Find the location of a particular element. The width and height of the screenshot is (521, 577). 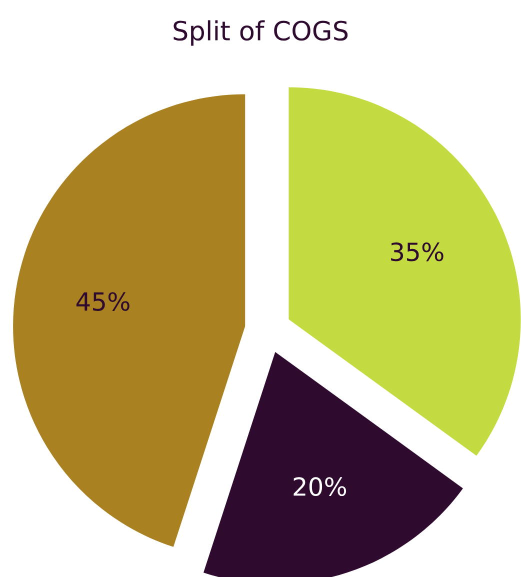

data-label: 35% is located at coordinates (417, 252).